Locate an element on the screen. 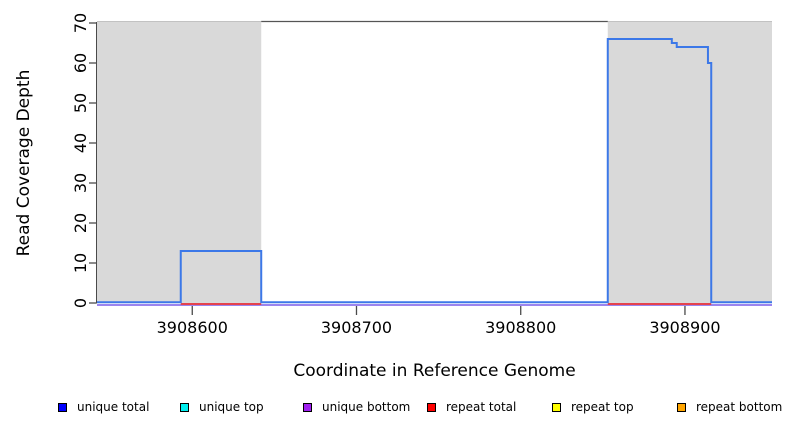  y-tick-label: 30 is located at coordinates (80, 183).